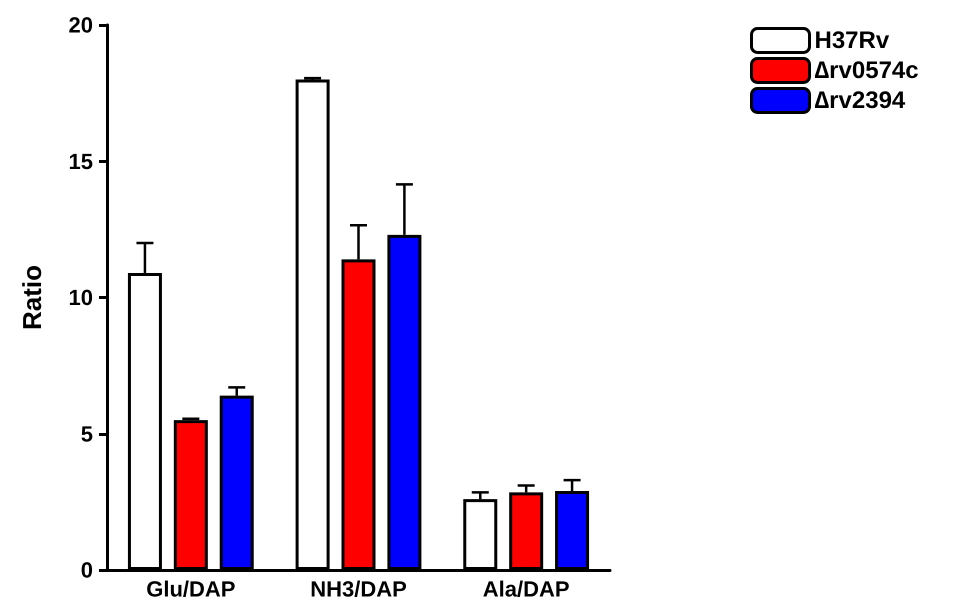 This screenshot has height=613, width=956. Describe the element at coordinates (860, 100) in the screenshot. I see `legend-label: ∆rv2394` at that location.